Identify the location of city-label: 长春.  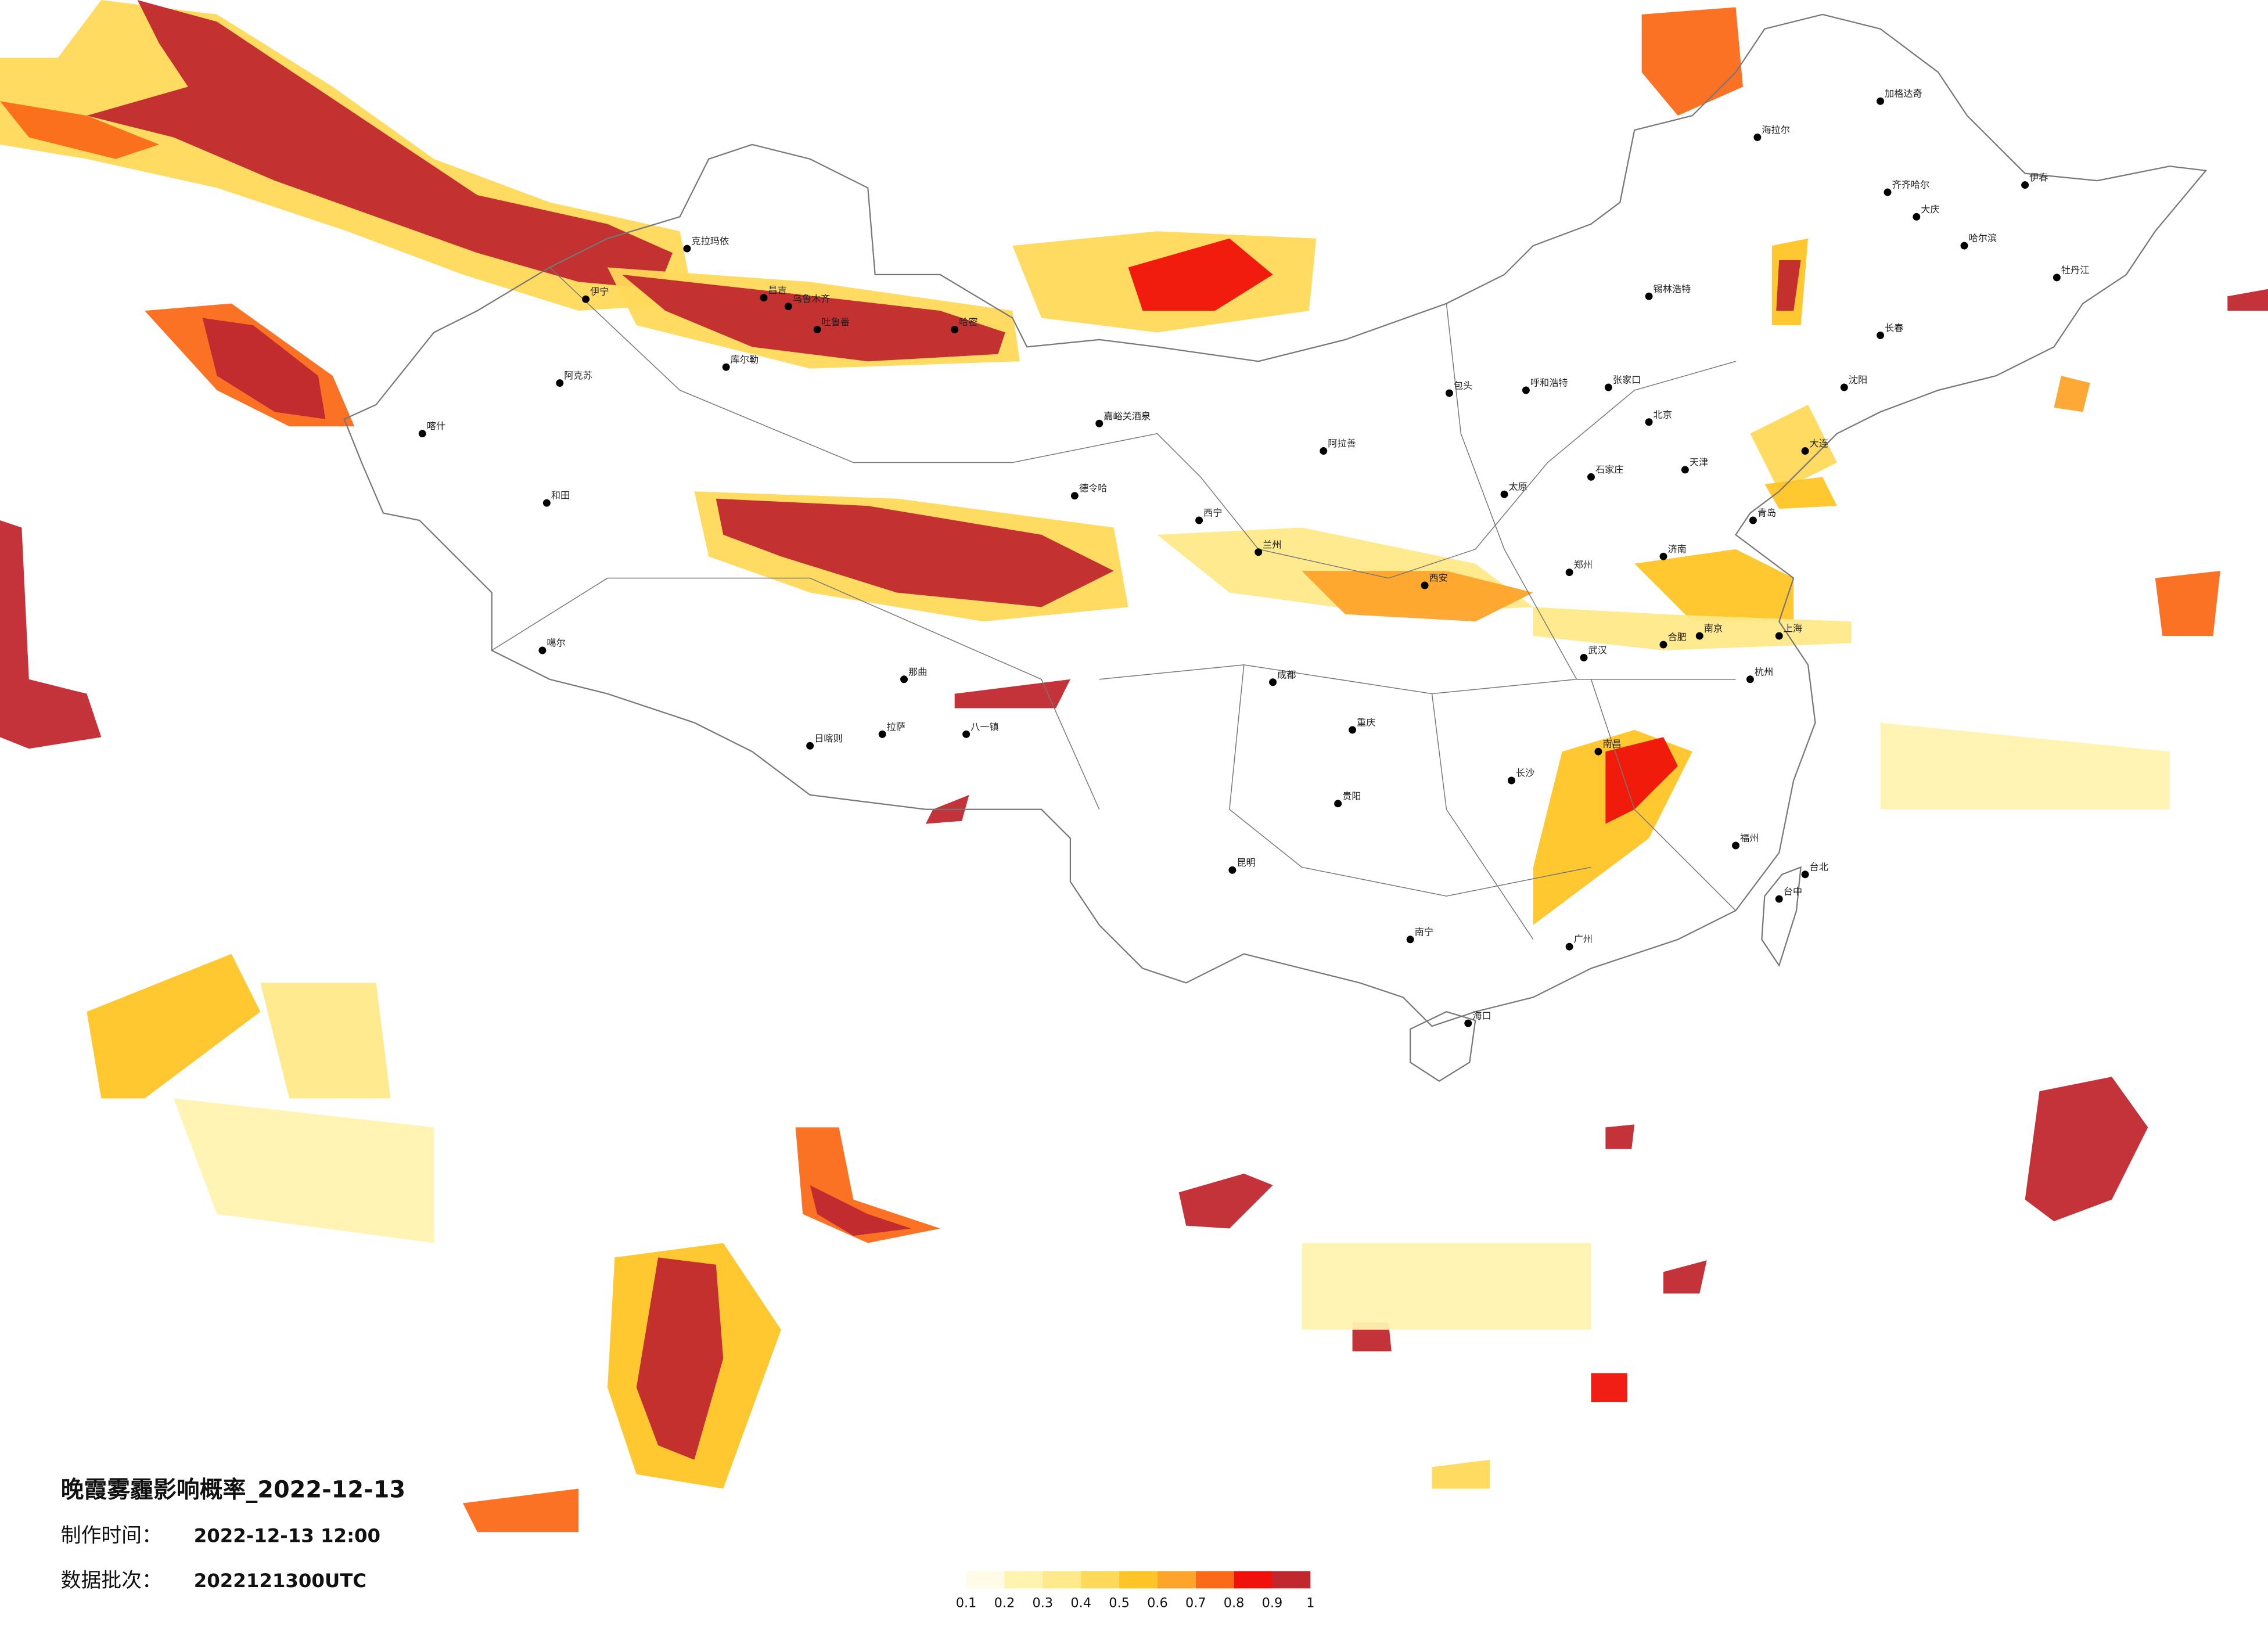
(1894, 327).